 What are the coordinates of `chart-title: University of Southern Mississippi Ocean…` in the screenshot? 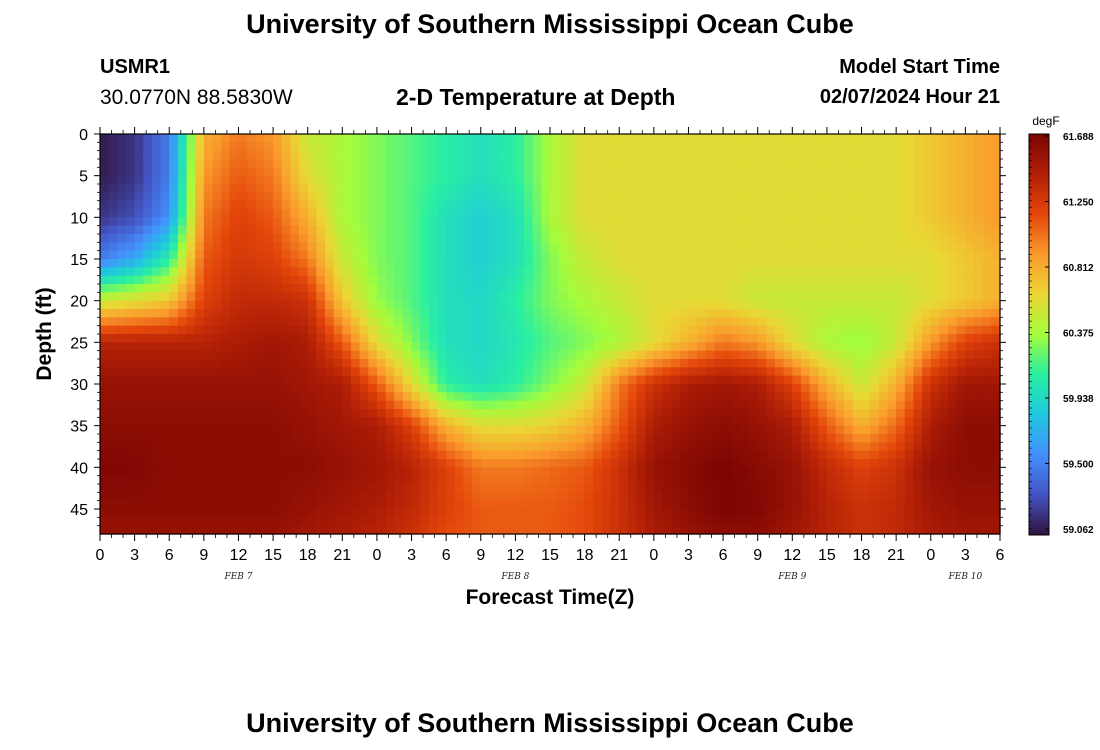 It's located at (550, 24).